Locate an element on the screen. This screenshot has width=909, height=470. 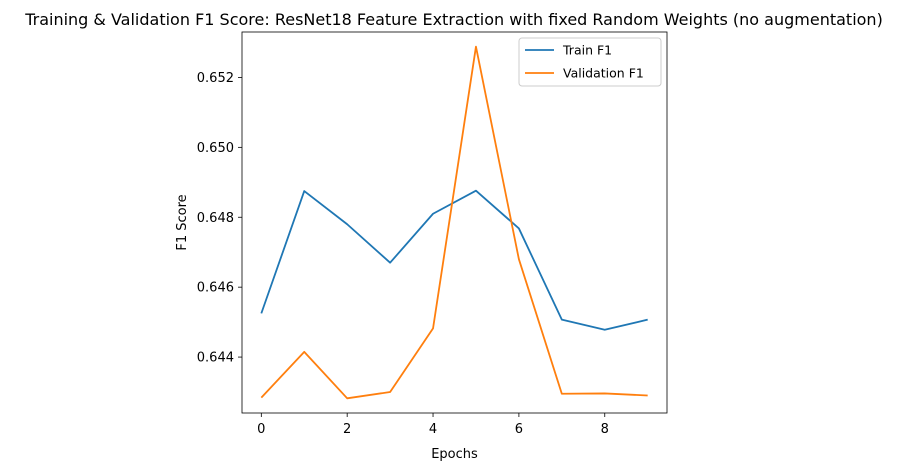
x-tick-label: 8 is located at coordinates (605, 429).